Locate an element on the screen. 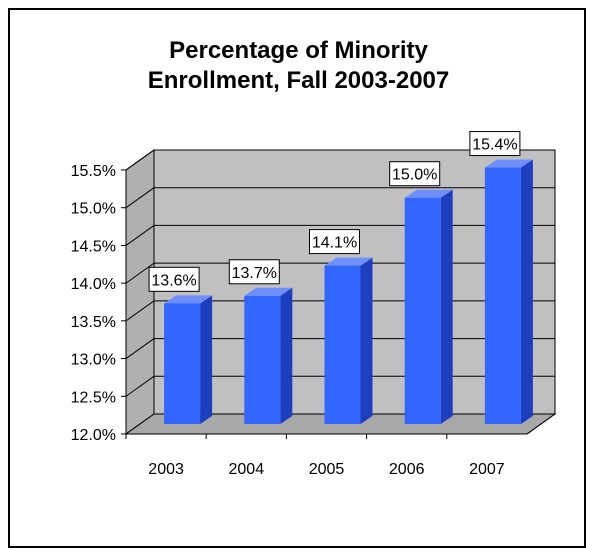  y-tick-label: 14.0% is located at coordinates (93, 284).